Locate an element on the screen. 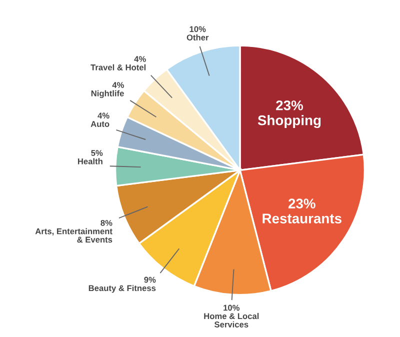 This screenshot has height=337, width=400. data-label: 5% is located at coordinates (97, 153).